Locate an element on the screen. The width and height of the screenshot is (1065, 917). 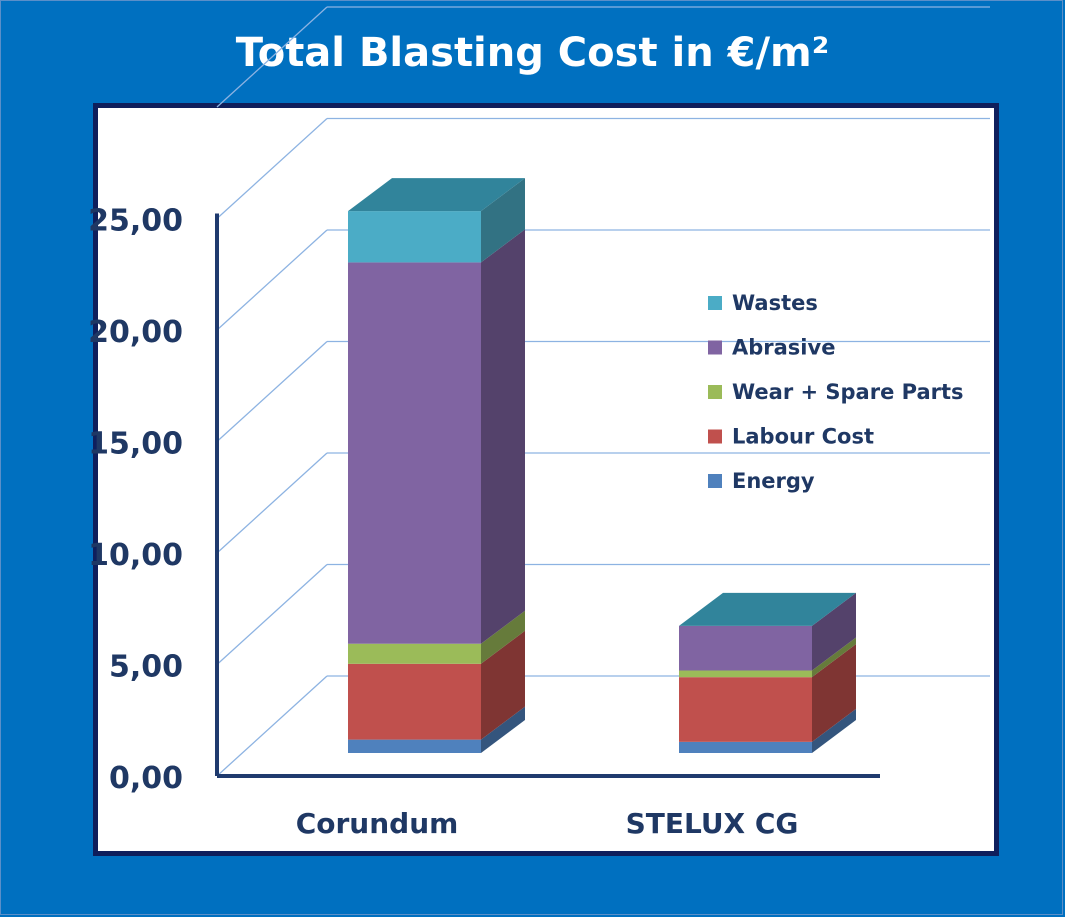
y-tick-label: 25,00 is located at coordinates (135, 221).